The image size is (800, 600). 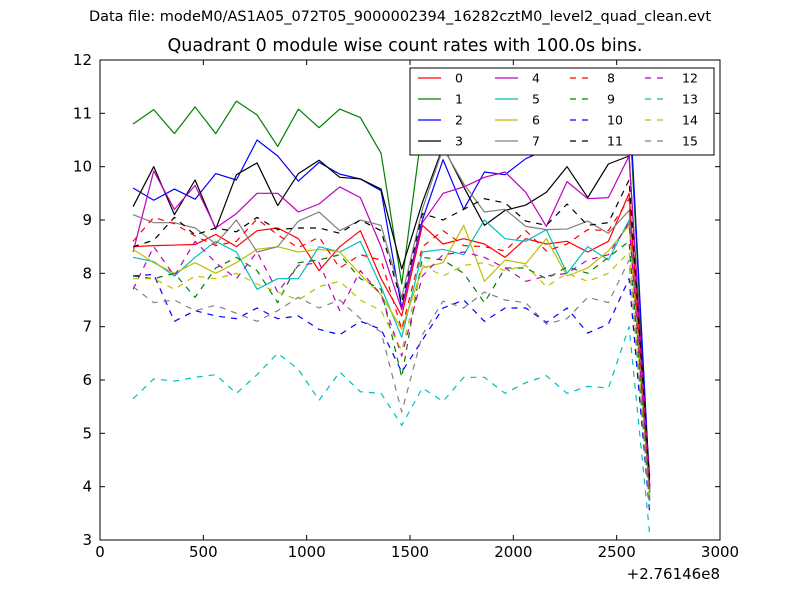 I want to click on legend-label-5: 5, so click(x=536, y=99).